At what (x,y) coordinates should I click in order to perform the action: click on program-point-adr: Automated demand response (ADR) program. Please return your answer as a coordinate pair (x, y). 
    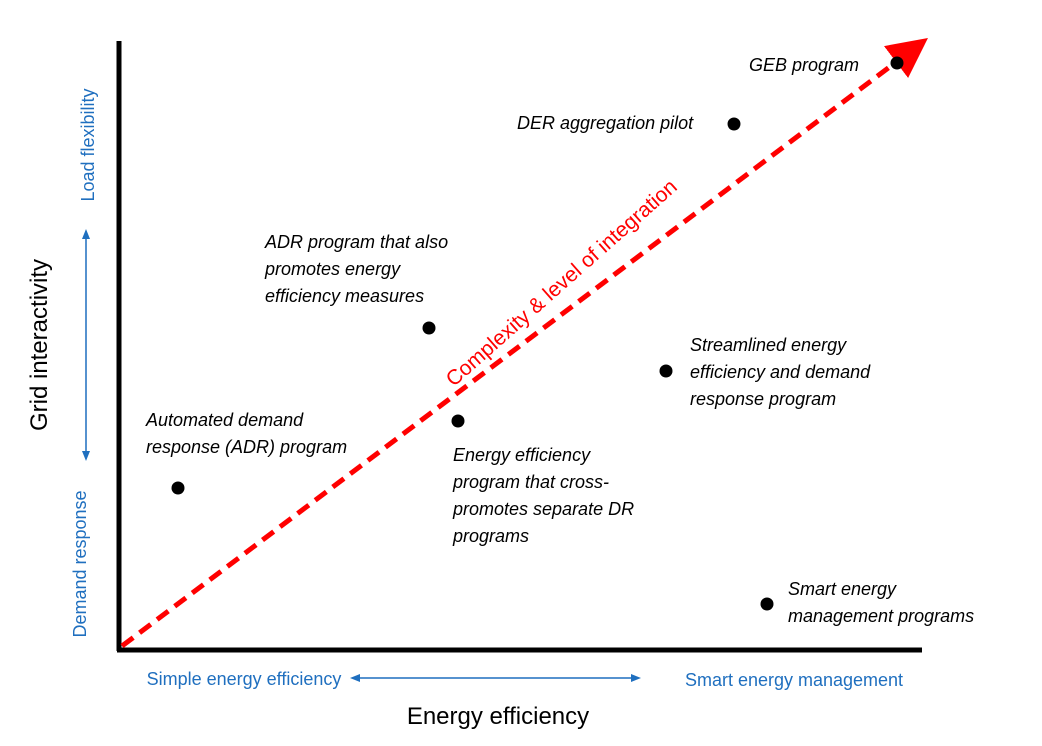
    Looking at the image, I should click on (246, 452).